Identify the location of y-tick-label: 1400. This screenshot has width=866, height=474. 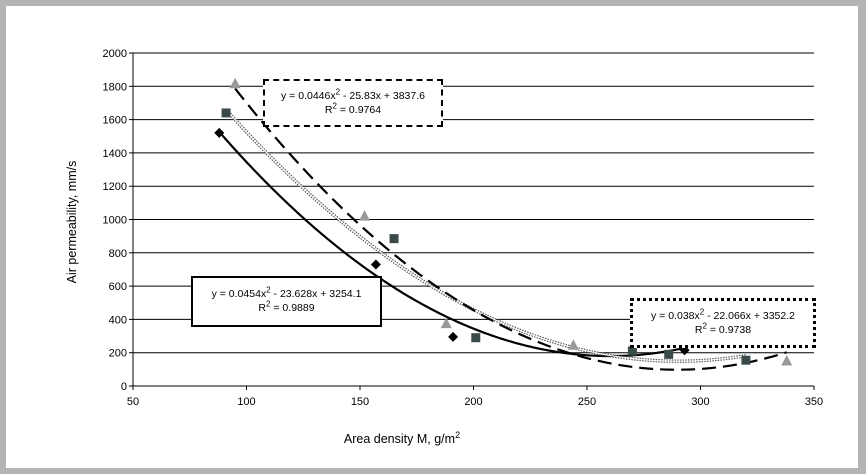
(115, 154).